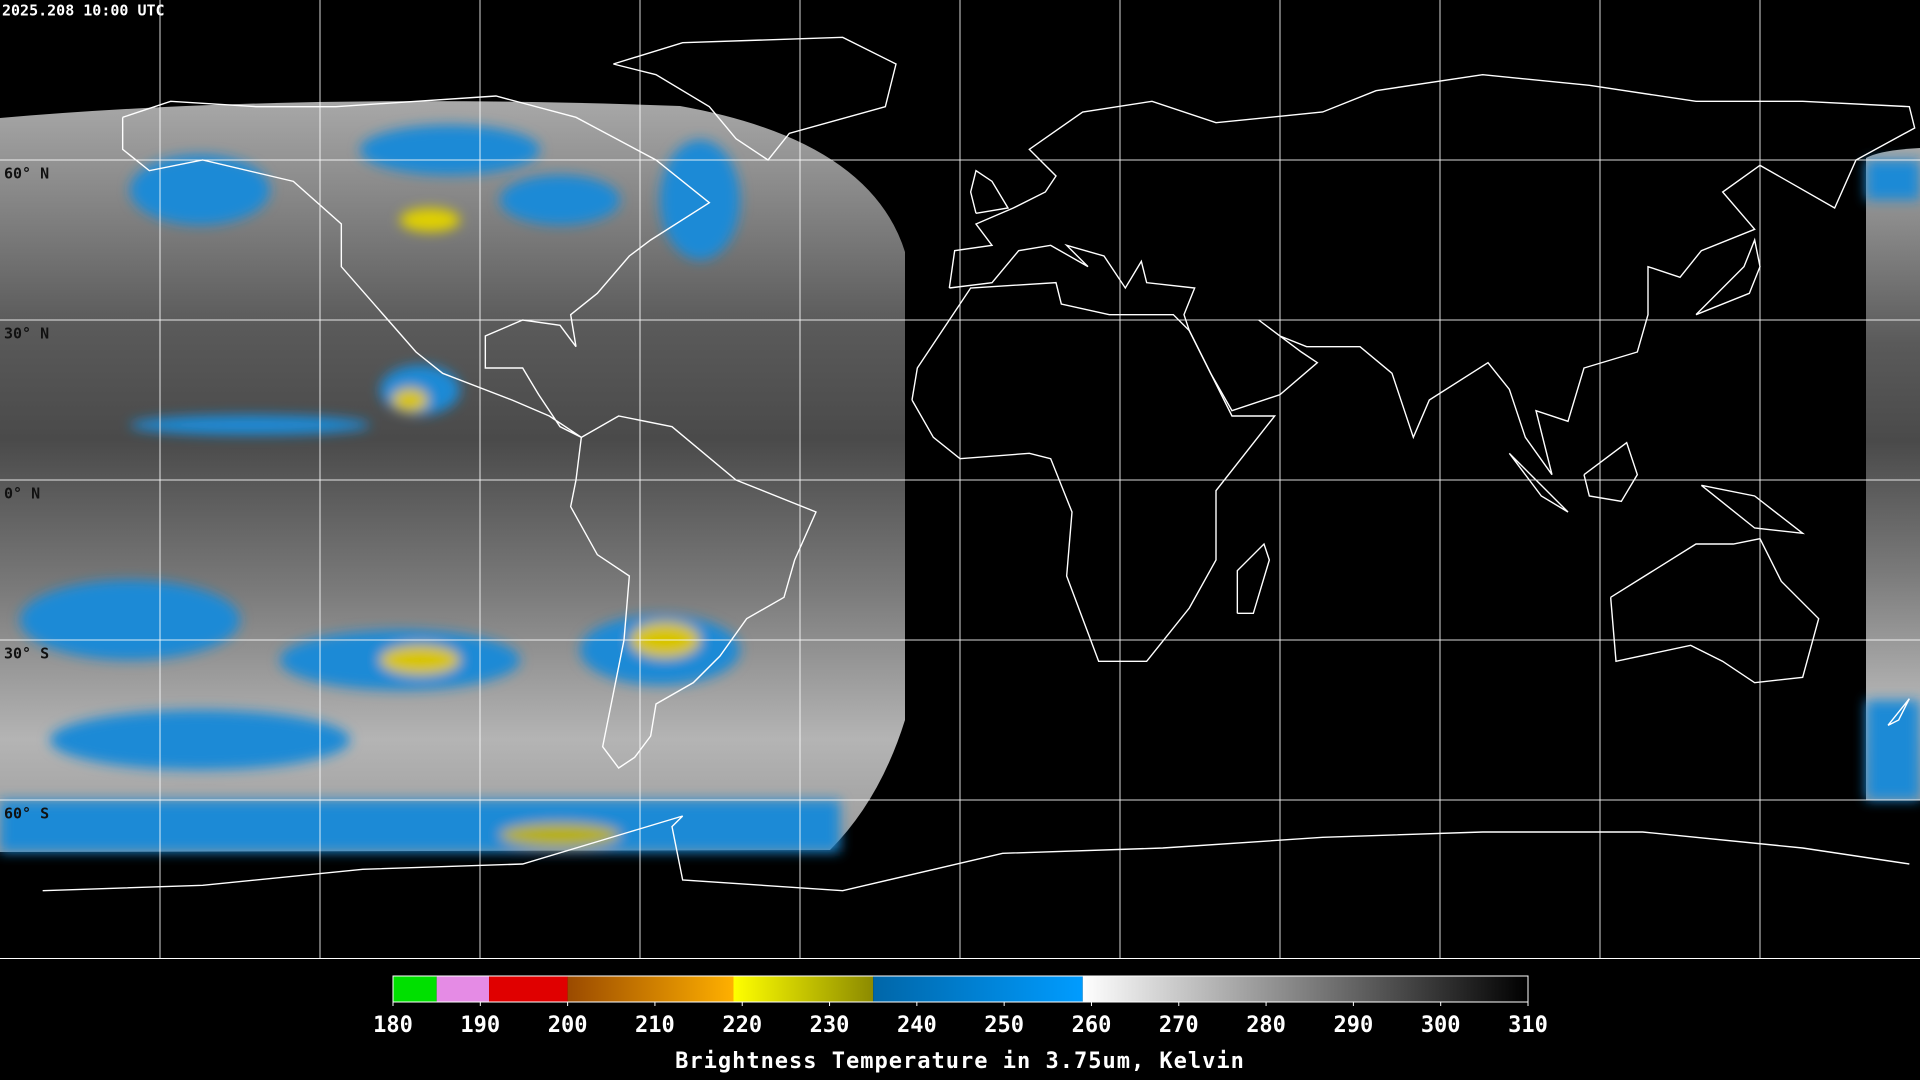  Describe the element at coordinates (22, 494) in the screenshot. I see `lat-label: 0° N` at that location.